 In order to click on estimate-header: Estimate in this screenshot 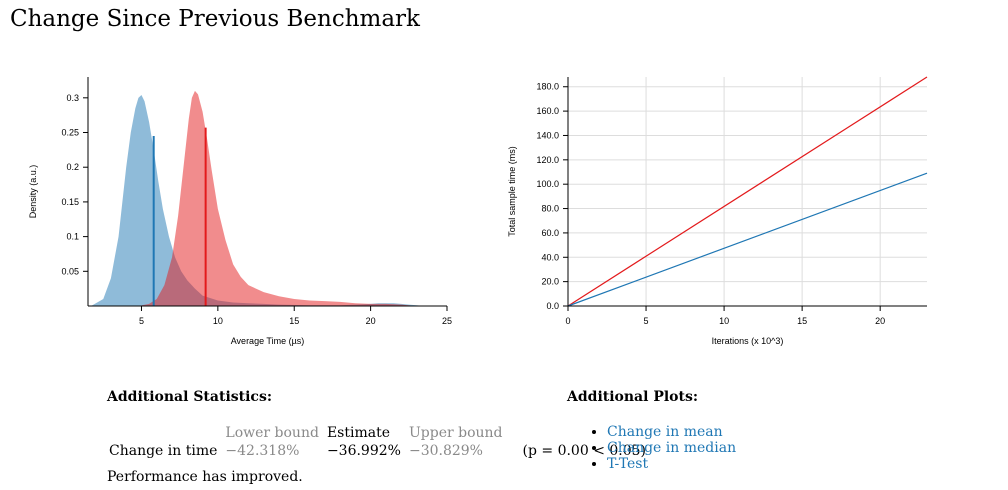, I will do `click(358, 433)`.